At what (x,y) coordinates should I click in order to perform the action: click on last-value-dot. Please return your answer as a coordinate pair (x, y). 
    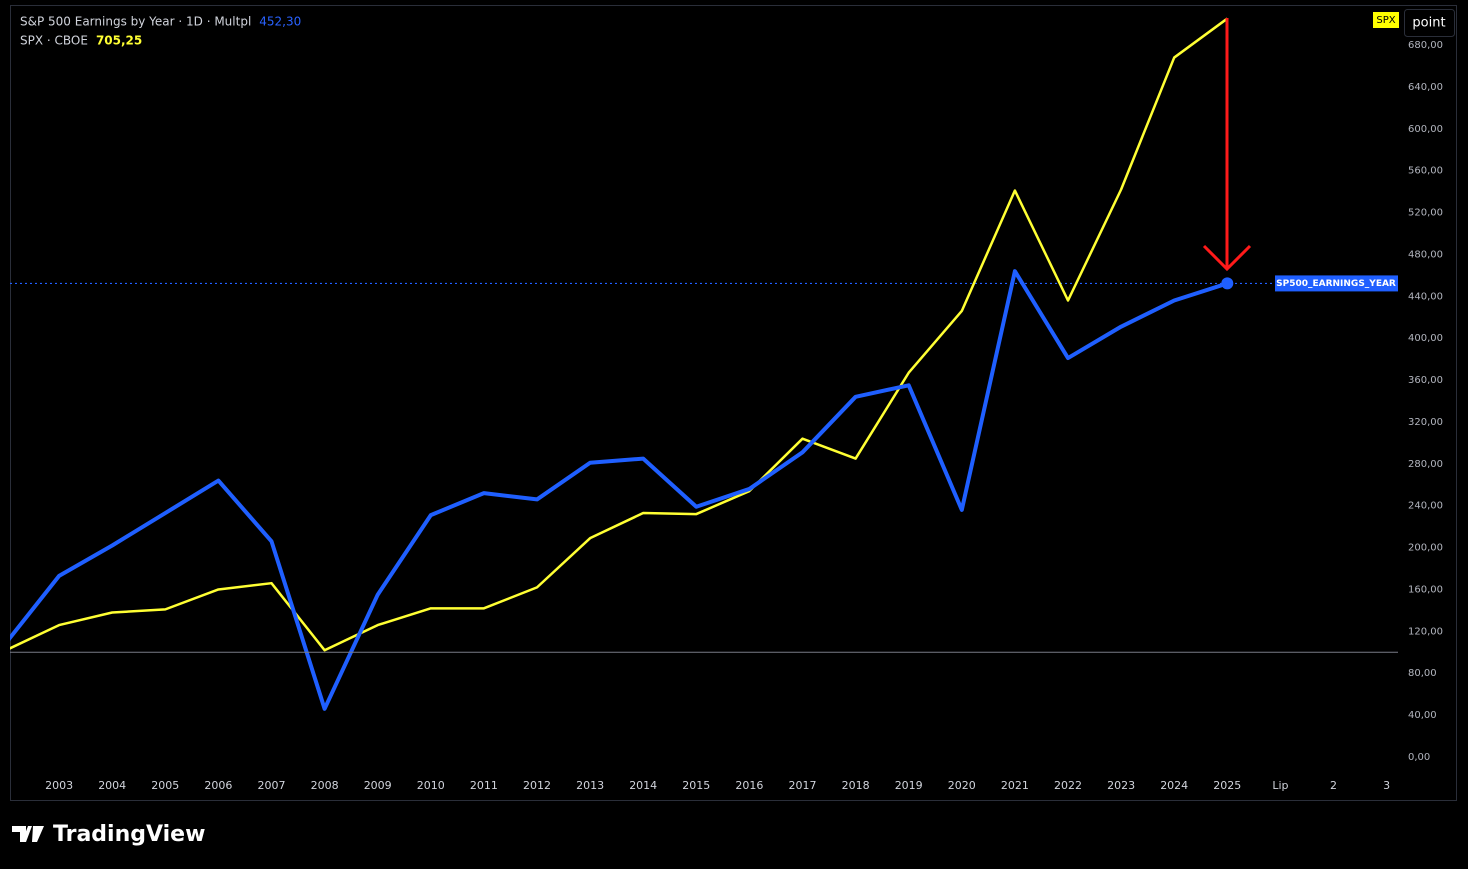
    Looking at the image, I should click on (1227, 283).